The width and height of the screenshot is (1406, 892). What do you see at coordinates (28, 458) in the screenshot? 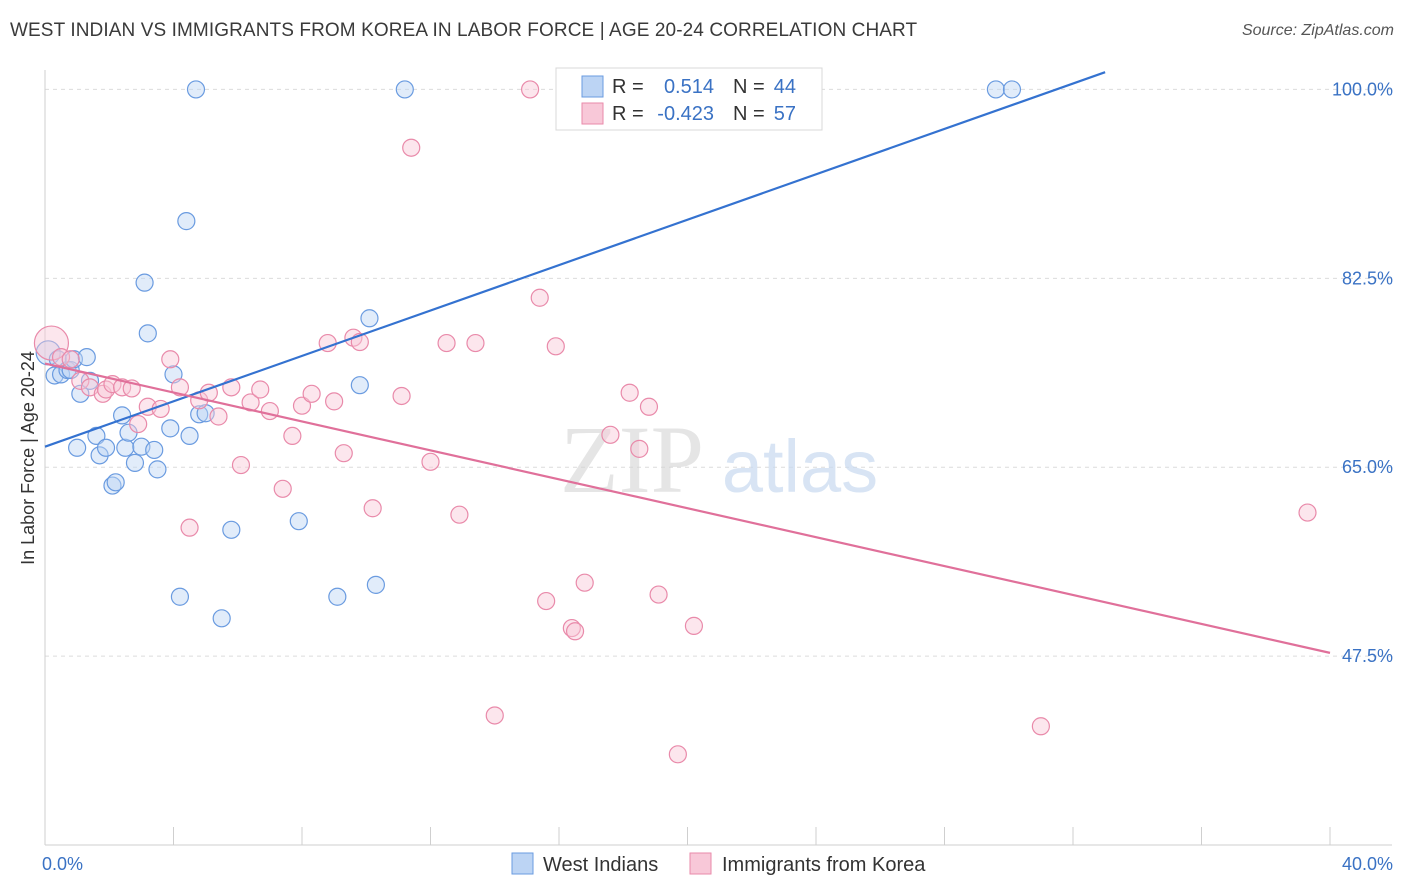
I see `y-axis-label: In Labor Force | Age 20-24` at bounding box center [28, 458].